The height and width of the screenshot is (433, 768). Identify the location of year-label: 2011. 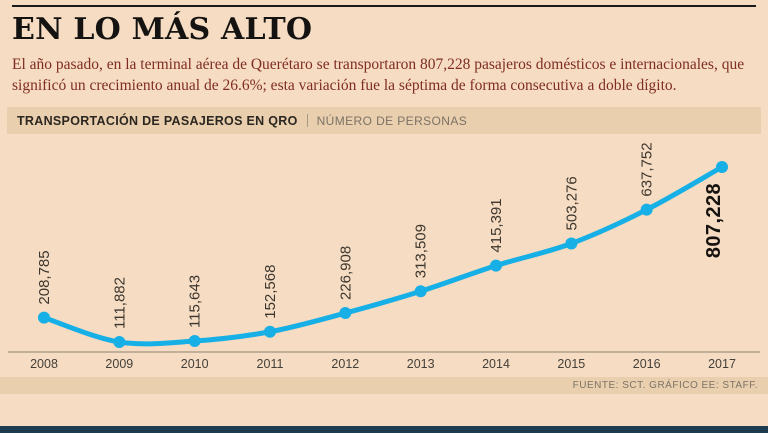
(270, 364).